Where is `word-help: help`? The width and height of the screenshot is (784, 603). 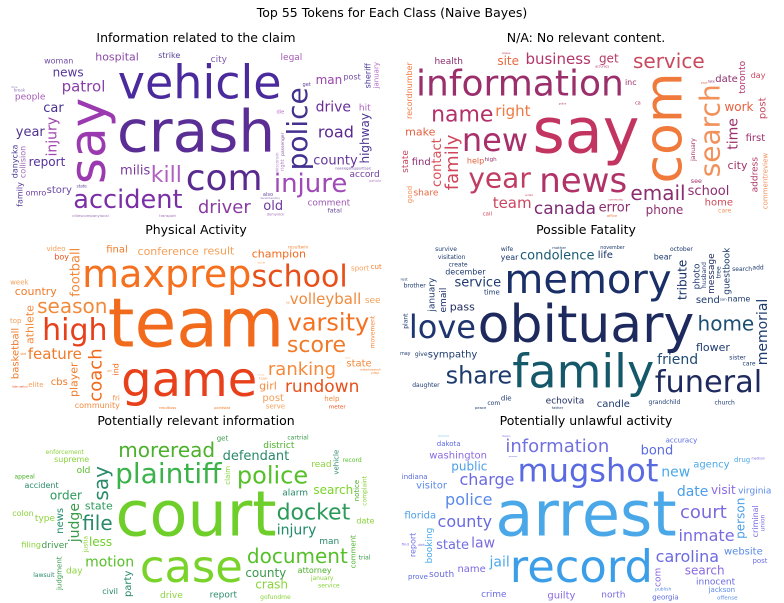 word-help: help is located at coordinates (475, 160).